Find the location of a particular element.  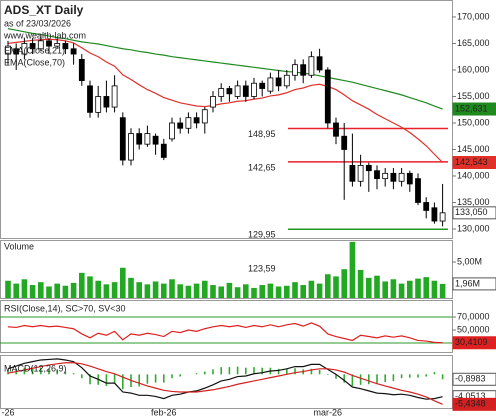

panel-title: RSI(Close,14), SC>70, SV<30 is located at coordinates (65, 308).